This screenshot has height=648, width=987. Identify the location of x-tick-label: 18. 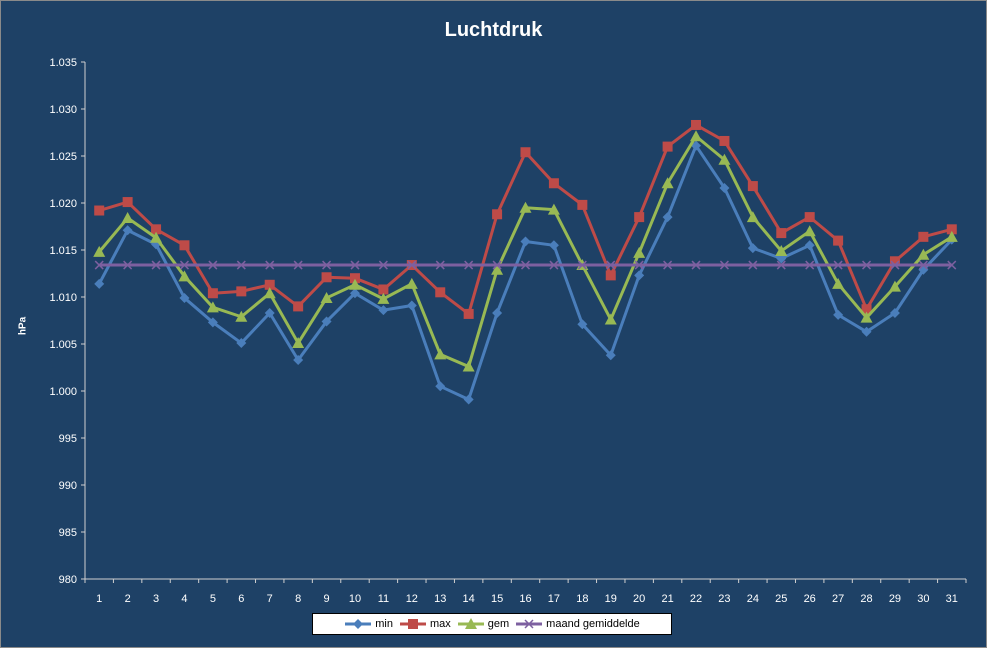
(582, 599).